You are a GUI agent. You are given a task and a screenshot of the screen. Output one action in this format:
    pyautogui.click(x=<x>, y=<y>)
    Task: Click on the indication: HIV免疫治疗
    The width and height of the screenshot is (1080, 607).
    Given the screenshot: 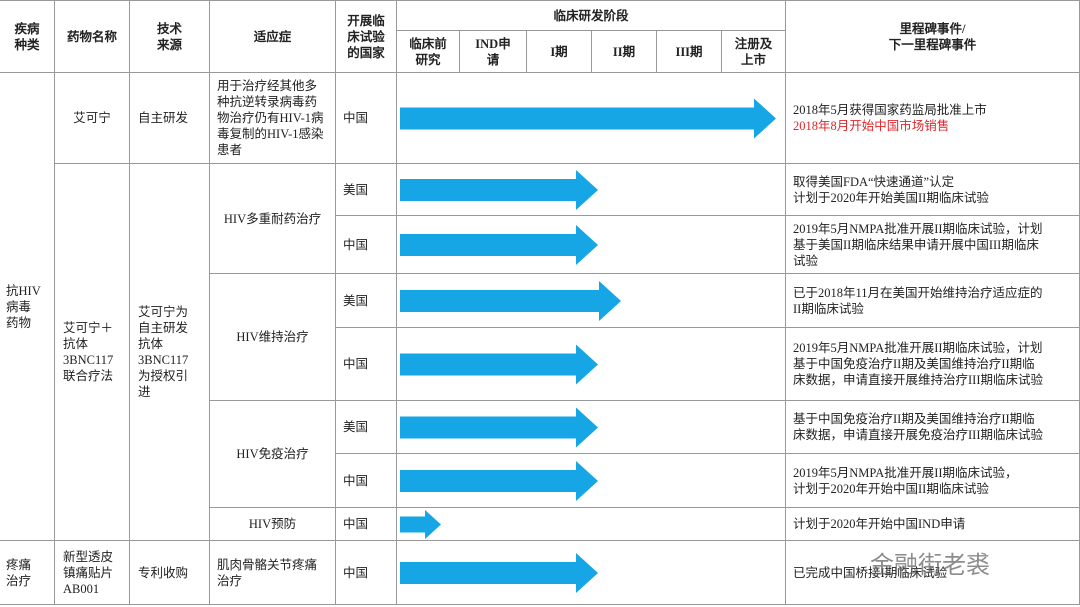 What is the action you would take?
    pyautogui.click(x=273, y=454)
    